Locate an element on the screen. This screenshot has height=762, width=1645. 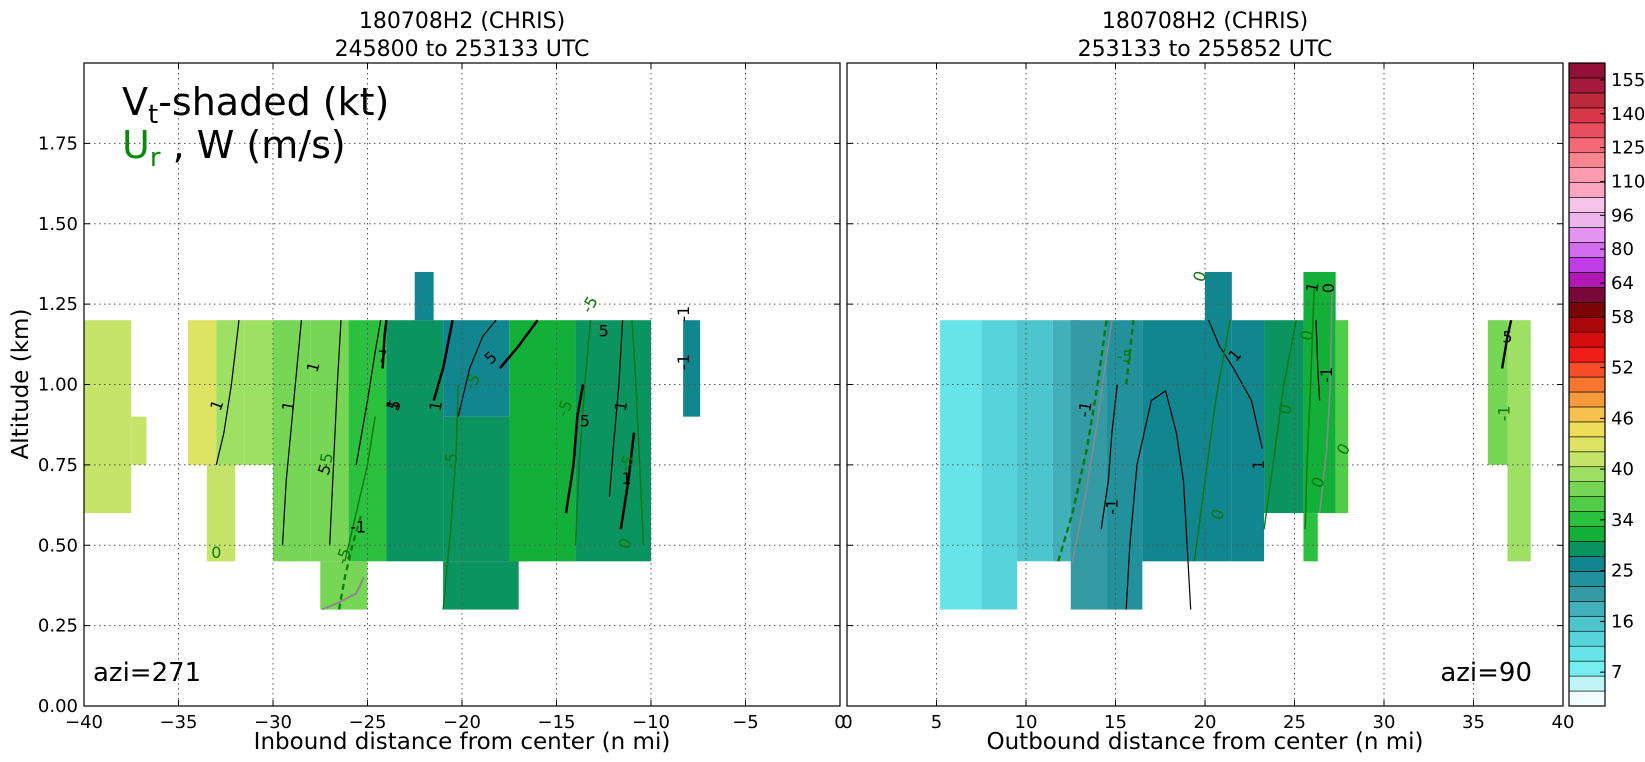
legend-title-ur-w: Ur , W (m/s) is located at coordinates (234, 148).